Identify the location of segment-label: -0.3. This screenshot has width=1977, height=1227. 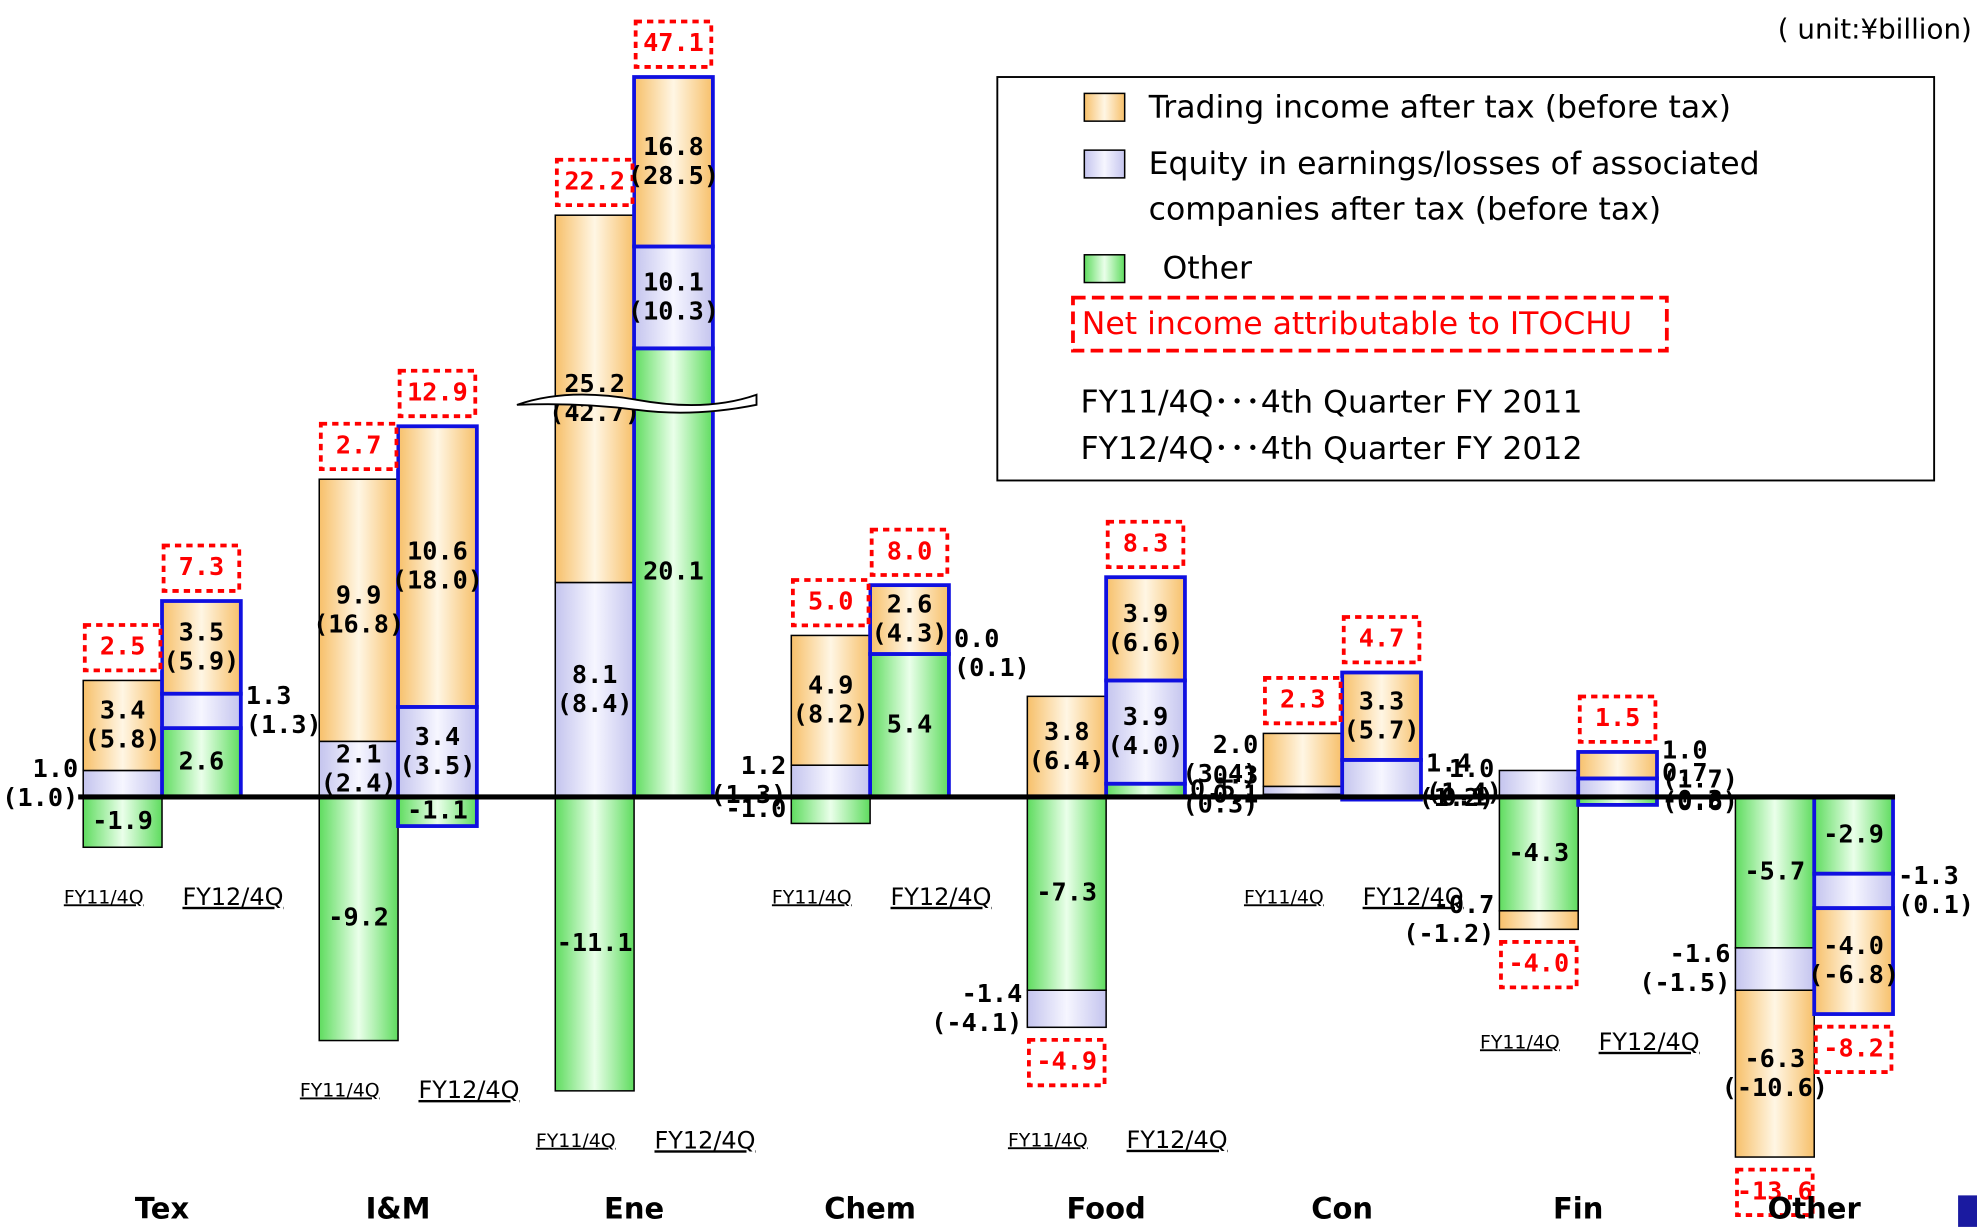
(1692, 799).